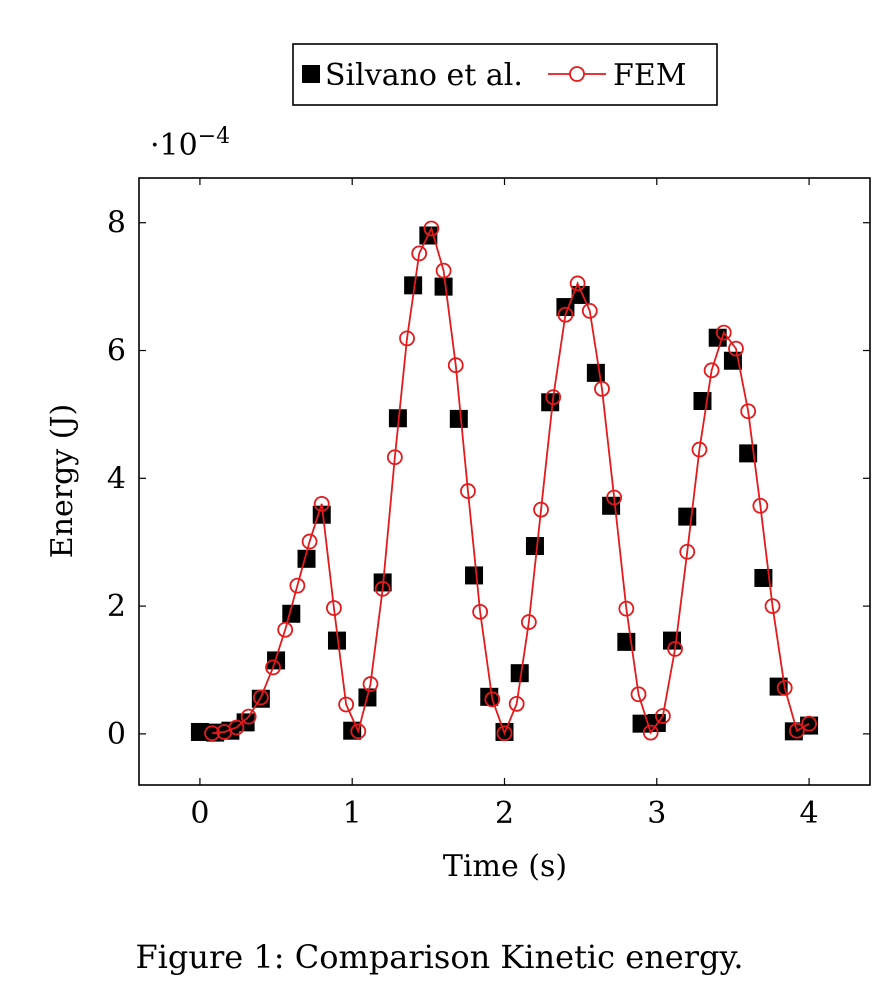 The width and height of the screenshot is (879, 988). Describe the element at coordinates (656, 813) in the screenshot. I see `x-tick-label: 3` at that location.